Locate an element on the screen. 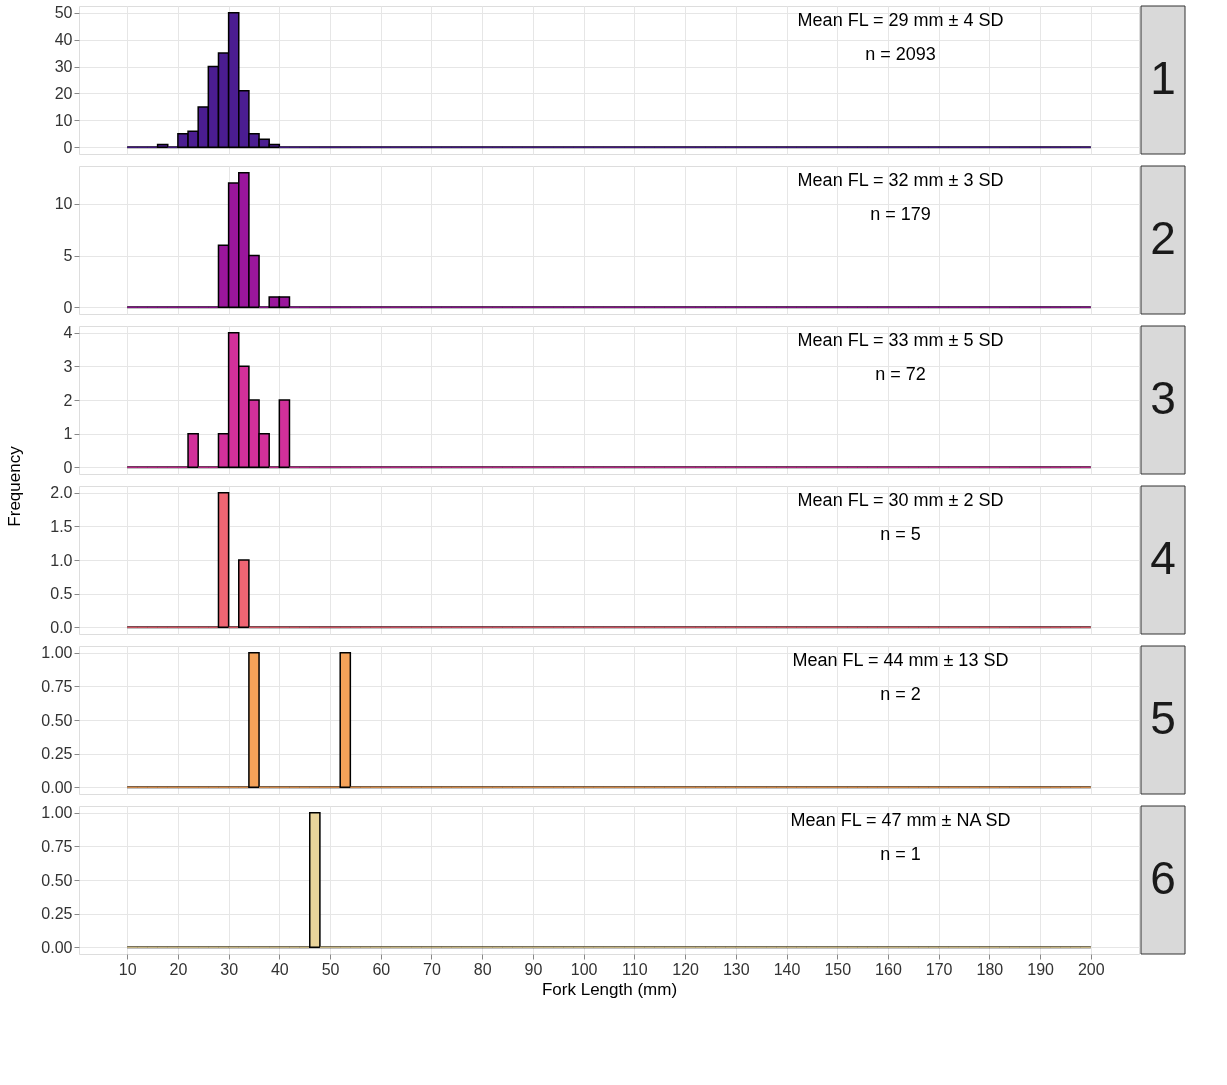  y-tick-label: 20 is located at coordinates (63, 93).